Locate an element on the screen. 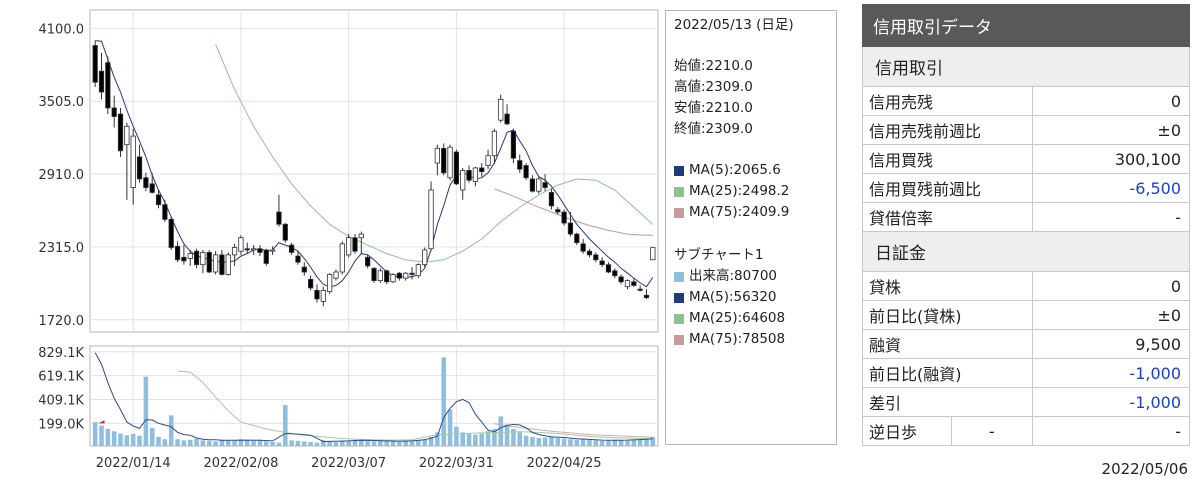 This screenshot has width=1200, height=485. row-label: 差引 is located at coordinates (947, 402).